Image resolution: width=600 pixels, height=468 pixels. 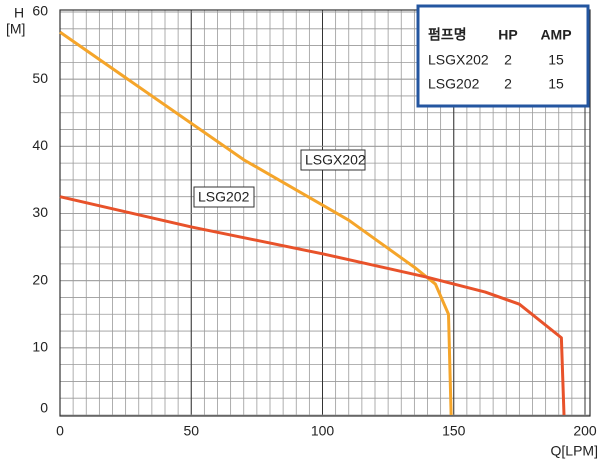 What do you see at coordinates (503, 56) in the screenshot?
I see `spec-table` at bounding box center [503, 56].